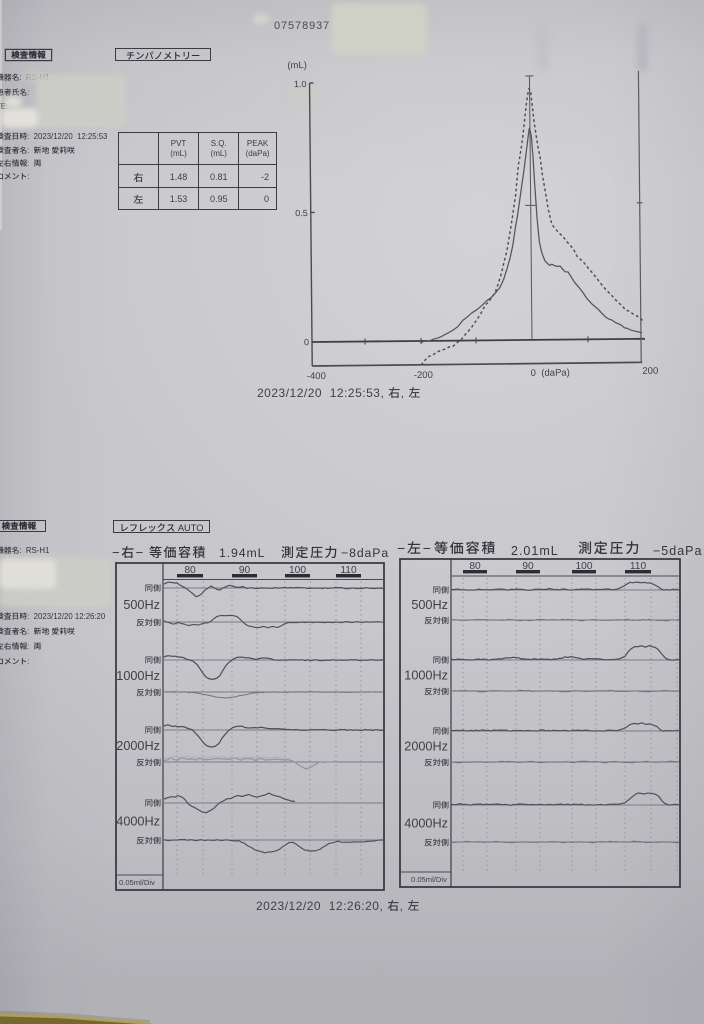  What do you see at coordinates (300, 83) in the screenshot?
I see `svg-text: 1.0` at bounding box center [300, 83].